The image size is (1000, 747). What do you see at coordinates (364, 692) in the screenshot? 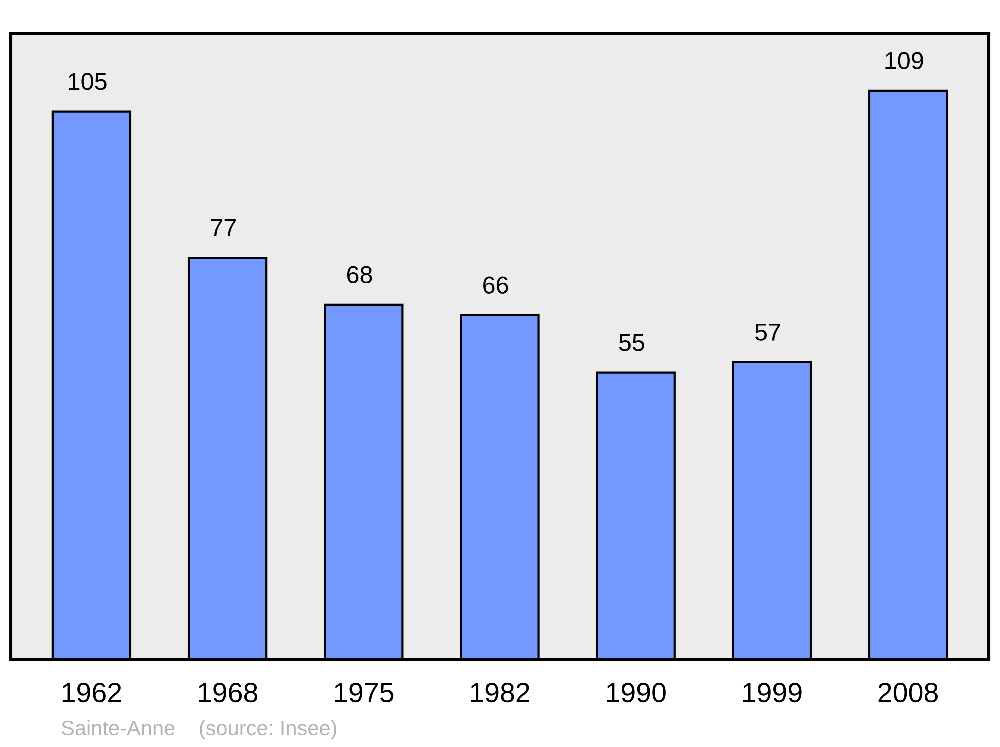
I see `x-tick-label: 1975` at bounding box center [364, 692].